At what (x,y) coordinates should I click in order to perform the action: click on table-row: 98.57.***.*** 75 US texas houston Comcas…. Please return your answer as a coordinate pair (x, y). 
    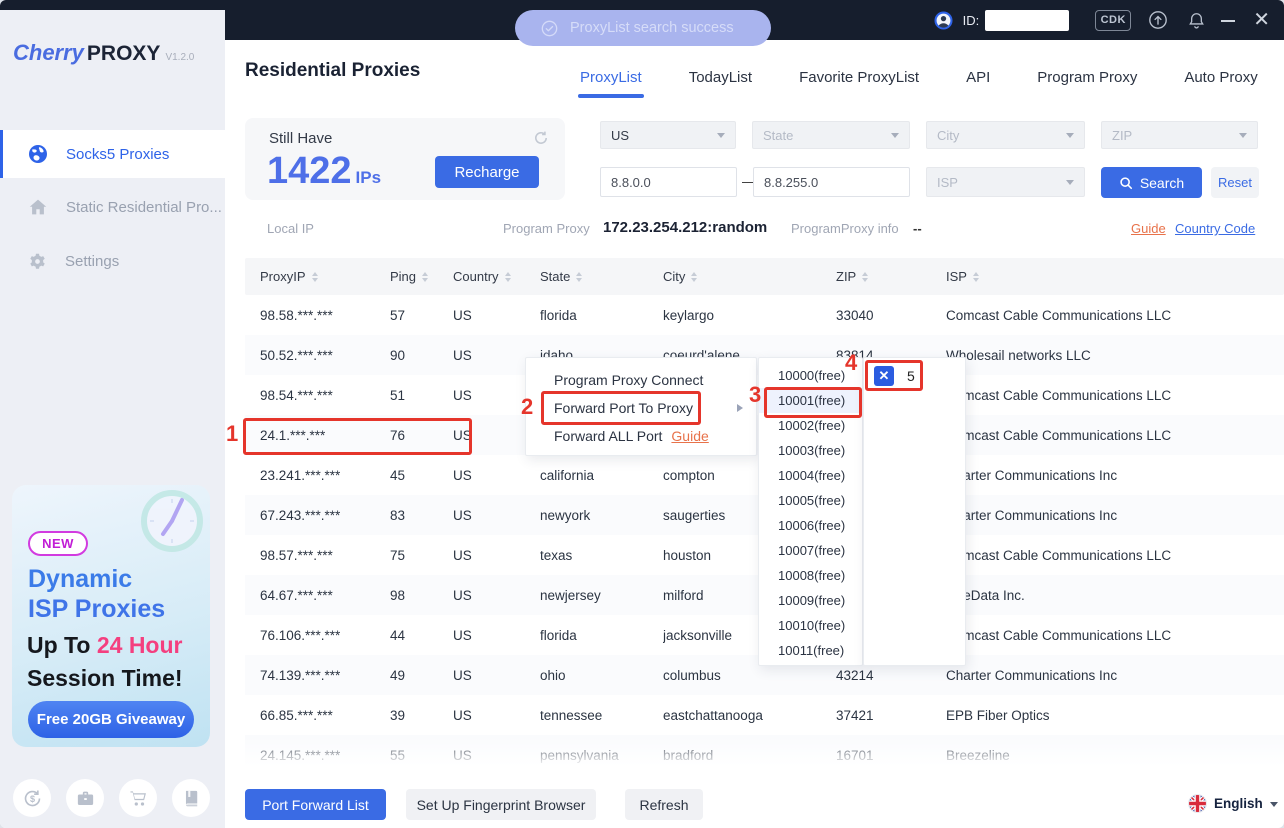
    Looking at the image, I should click on (764, 555).